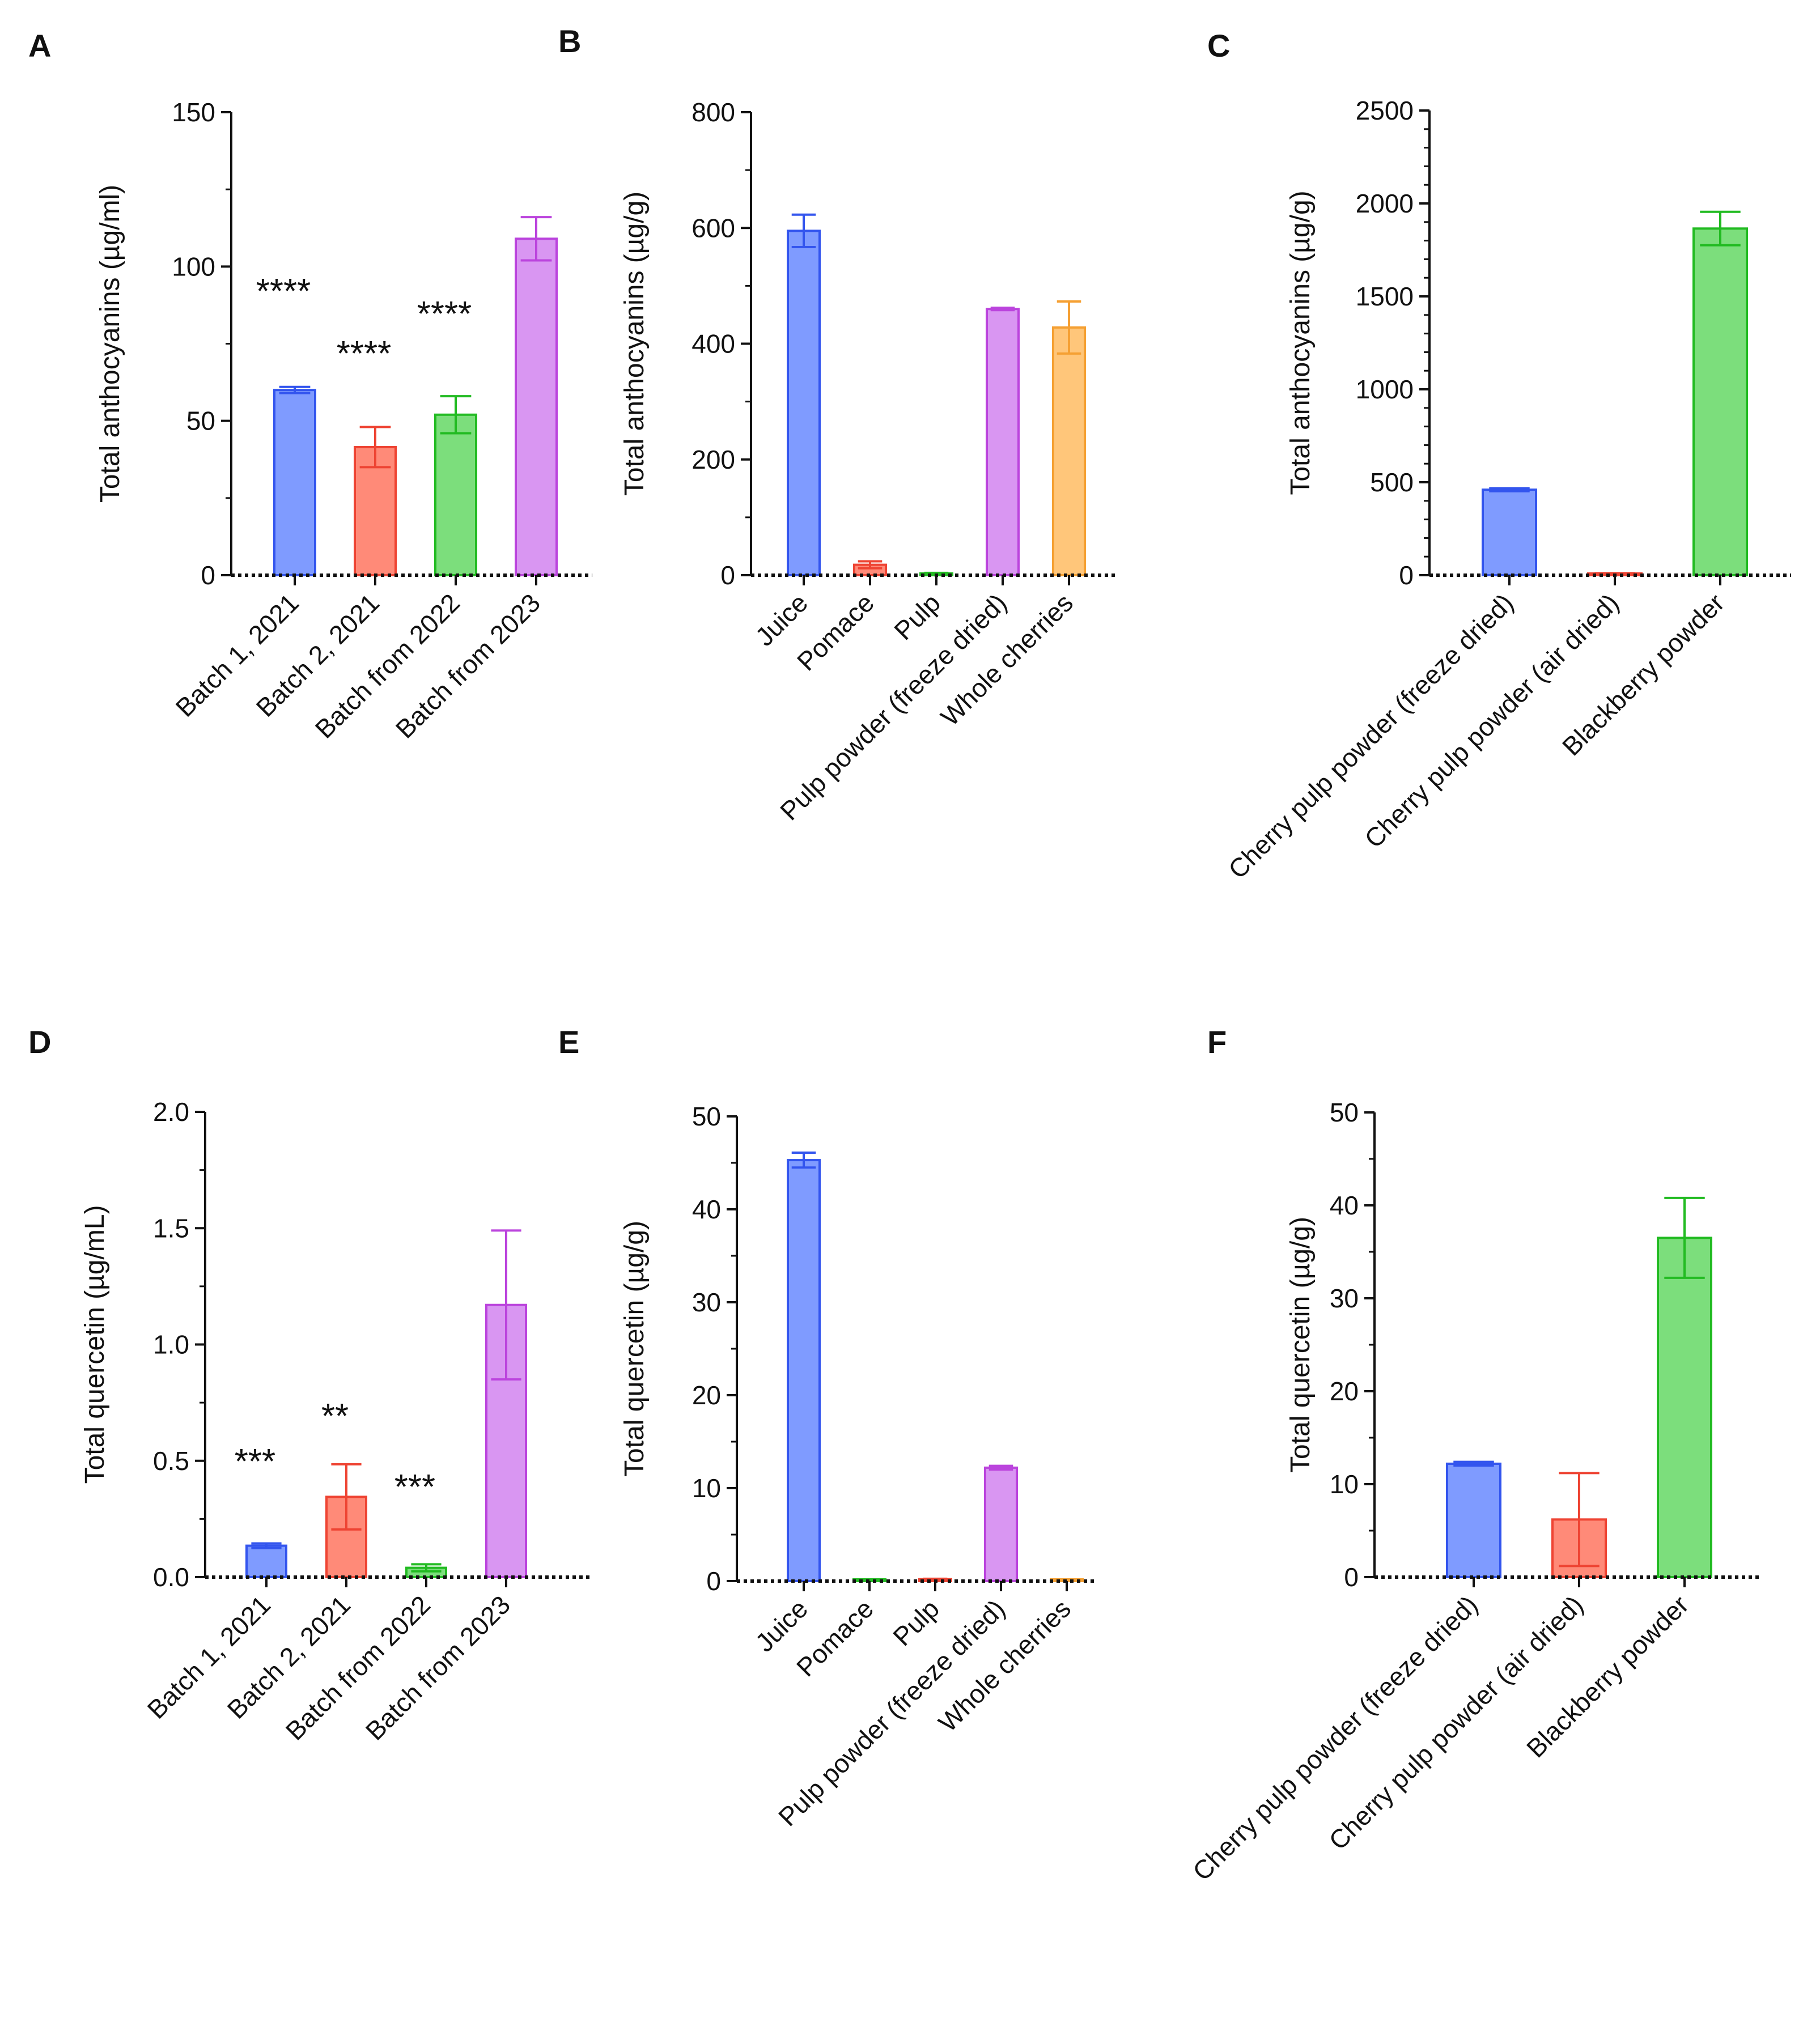  I want to click on y-tick-label: 0.0, so click(171, 1577).